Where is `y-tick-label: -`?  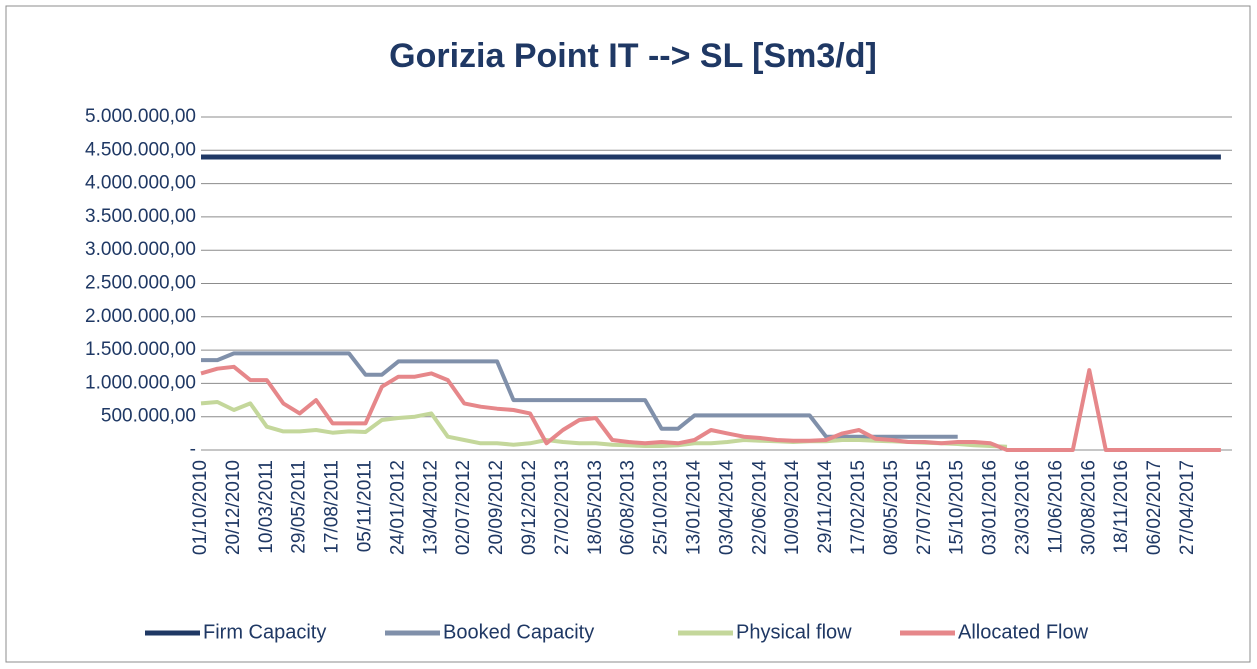
y-tick-label: - is located at coordinates (193, 449).